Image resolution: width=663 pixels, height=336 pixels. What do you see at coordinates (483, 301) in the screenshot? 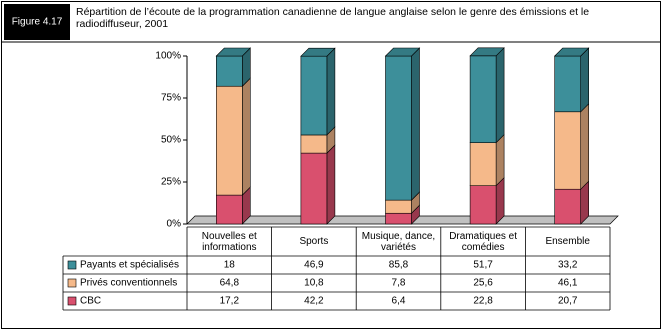
I see `table-value: 22,8` at bounding box center [483, 301].